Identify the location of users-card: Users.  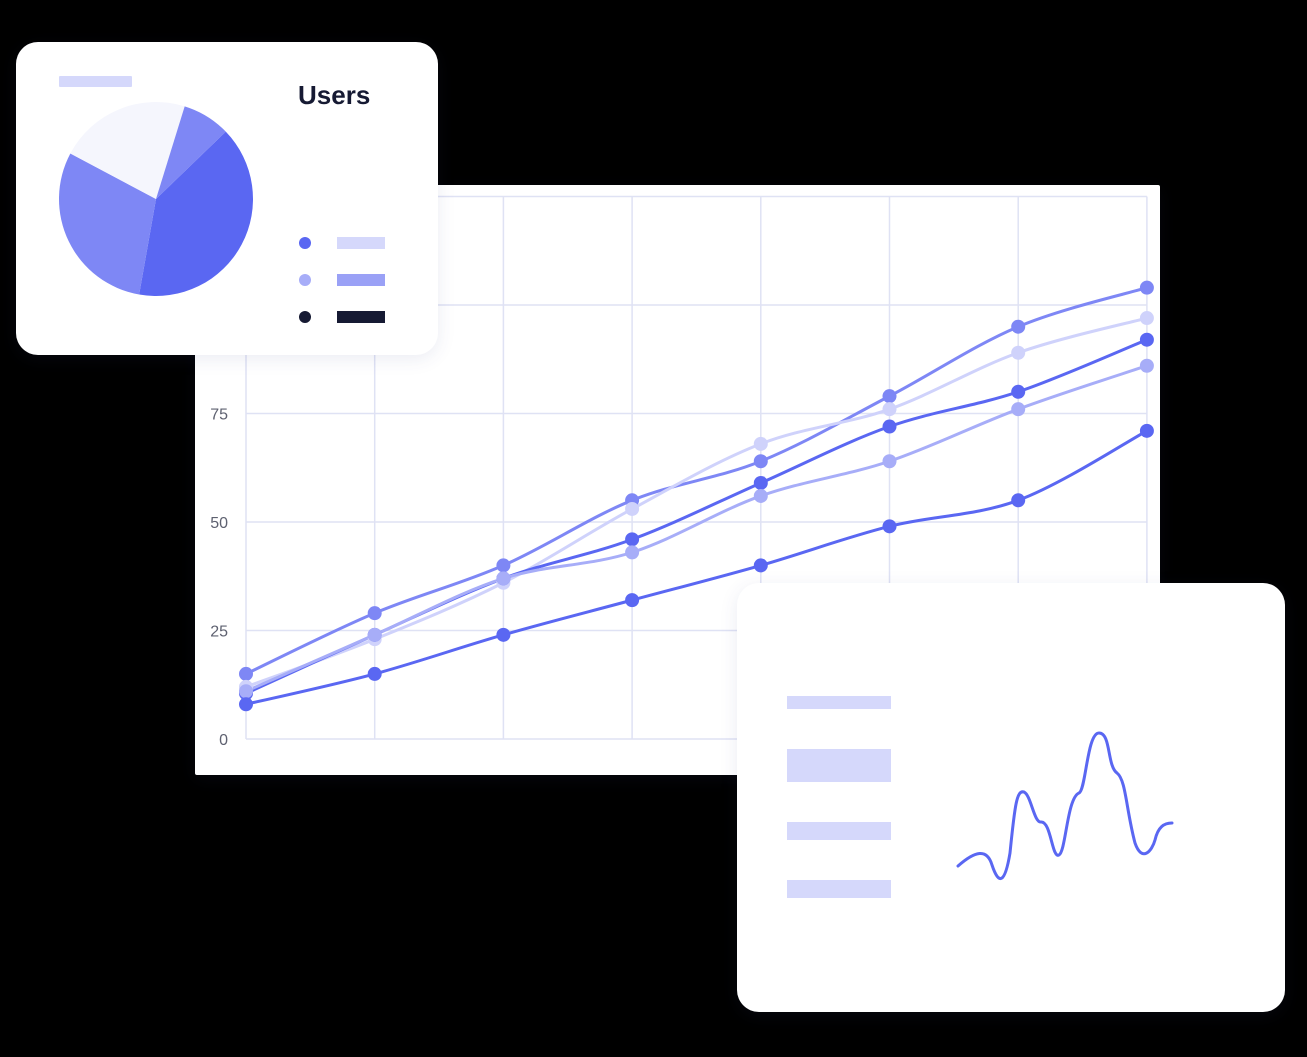
(227, 198).